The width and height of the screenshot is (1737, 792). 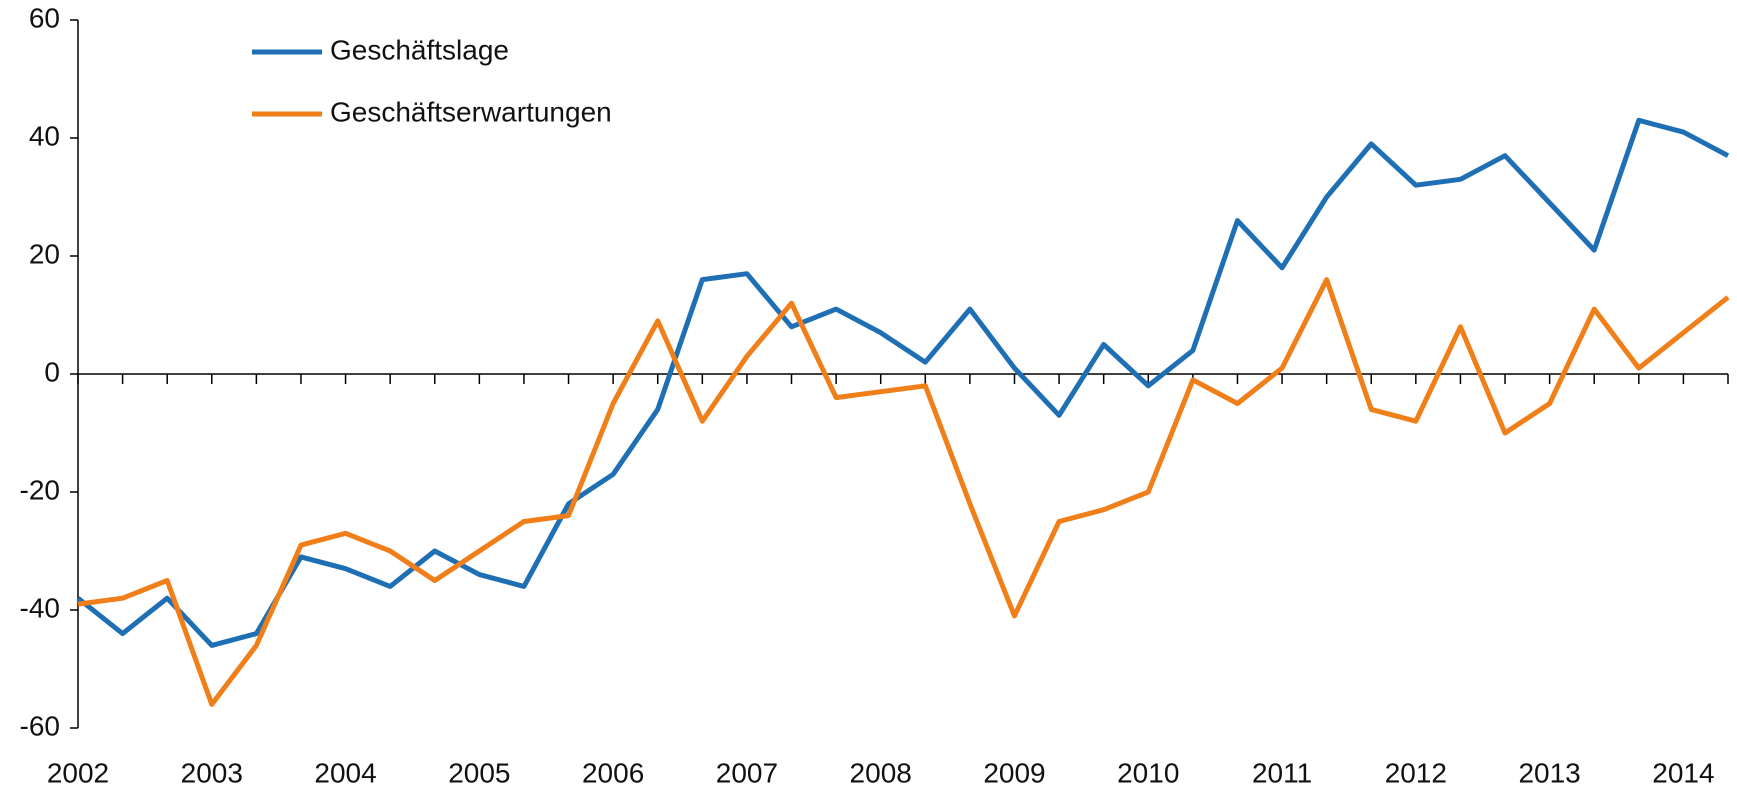 What do you see at coordinates (40, 607) in the screenshot?
I see `y-tick-label: -40` at bounding box center [40, 607].